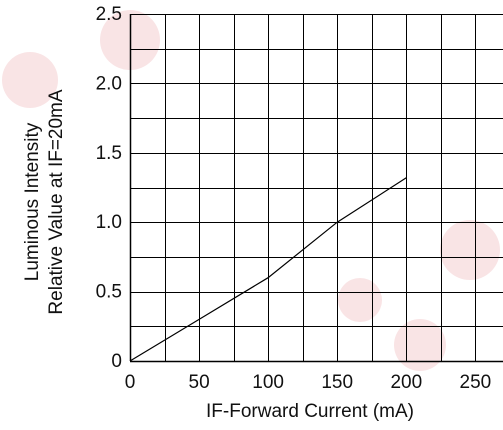 This screenshot has height=430, width=503. I want to click on y-axis-title-line-1: Luminous Intensity, so click(32, 201).